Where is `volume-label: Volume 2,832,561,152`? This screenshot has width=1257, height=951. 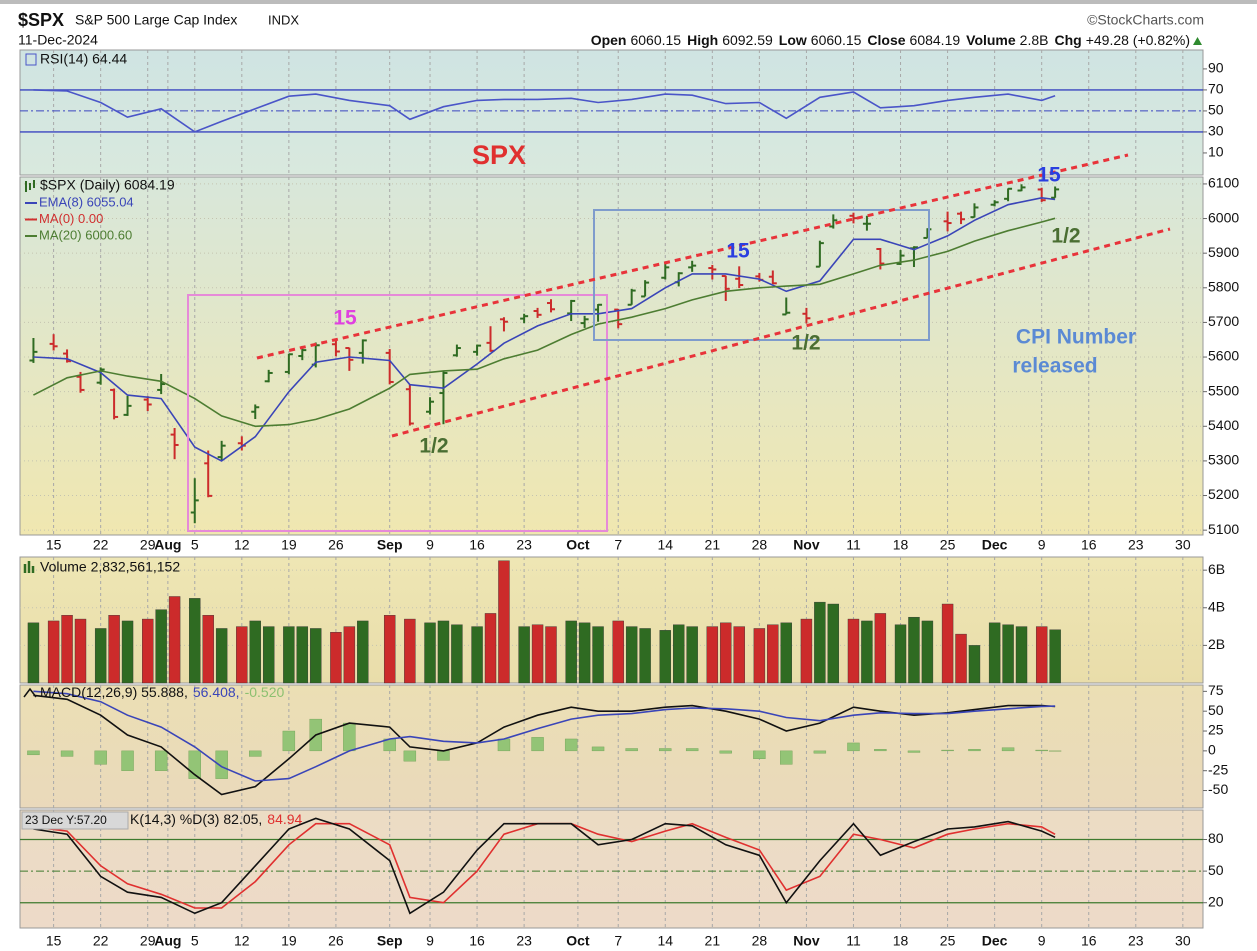 volume-label: Volume 2,832,561,152 is located at coordinates (110, 567).